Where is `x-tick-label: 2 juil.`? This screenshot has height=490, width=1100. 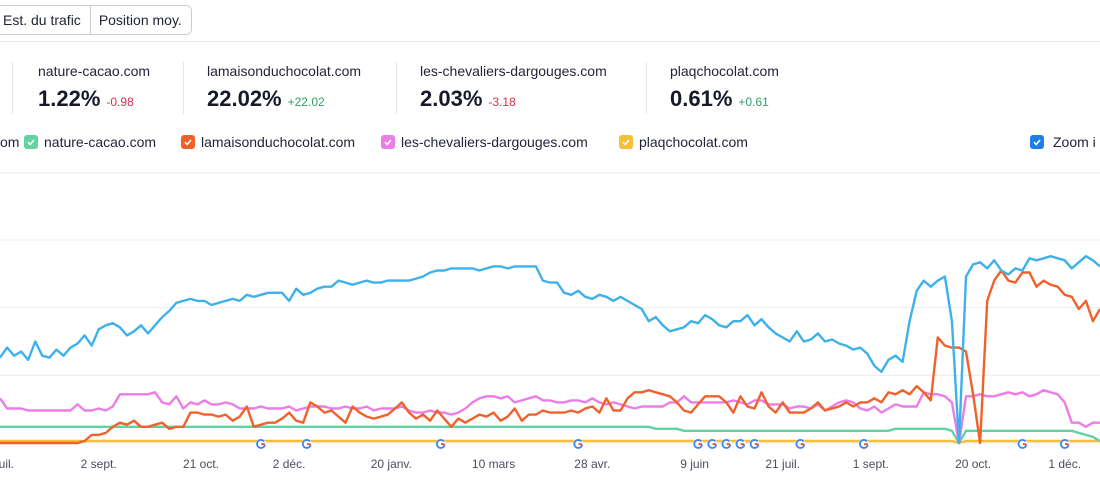
x-tick-label: 2 juil. is located at coordinates (7, 464).